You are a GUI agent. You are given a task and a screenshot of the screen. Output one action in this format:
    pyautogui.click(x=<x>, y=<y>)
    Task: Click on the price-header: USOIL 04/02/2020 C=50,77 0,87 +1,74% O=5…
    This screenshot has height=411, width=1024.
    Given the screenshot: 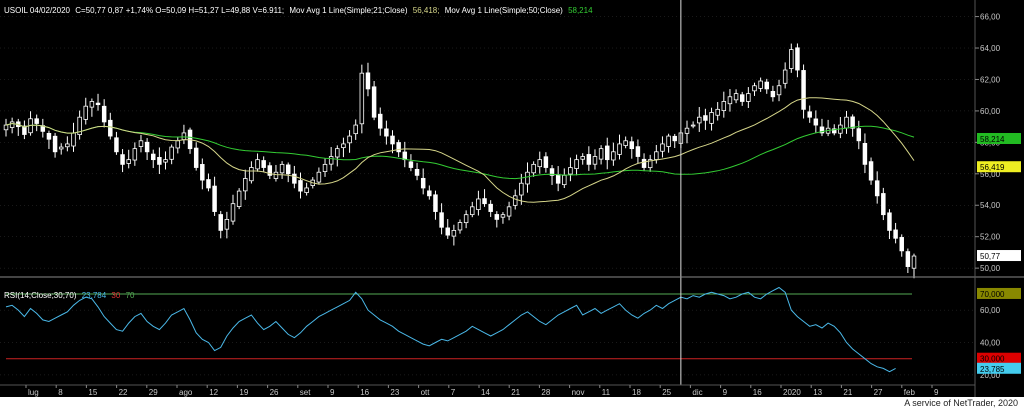 What is the action you would take?
    pyautogui.click(x=298, y=10)
    